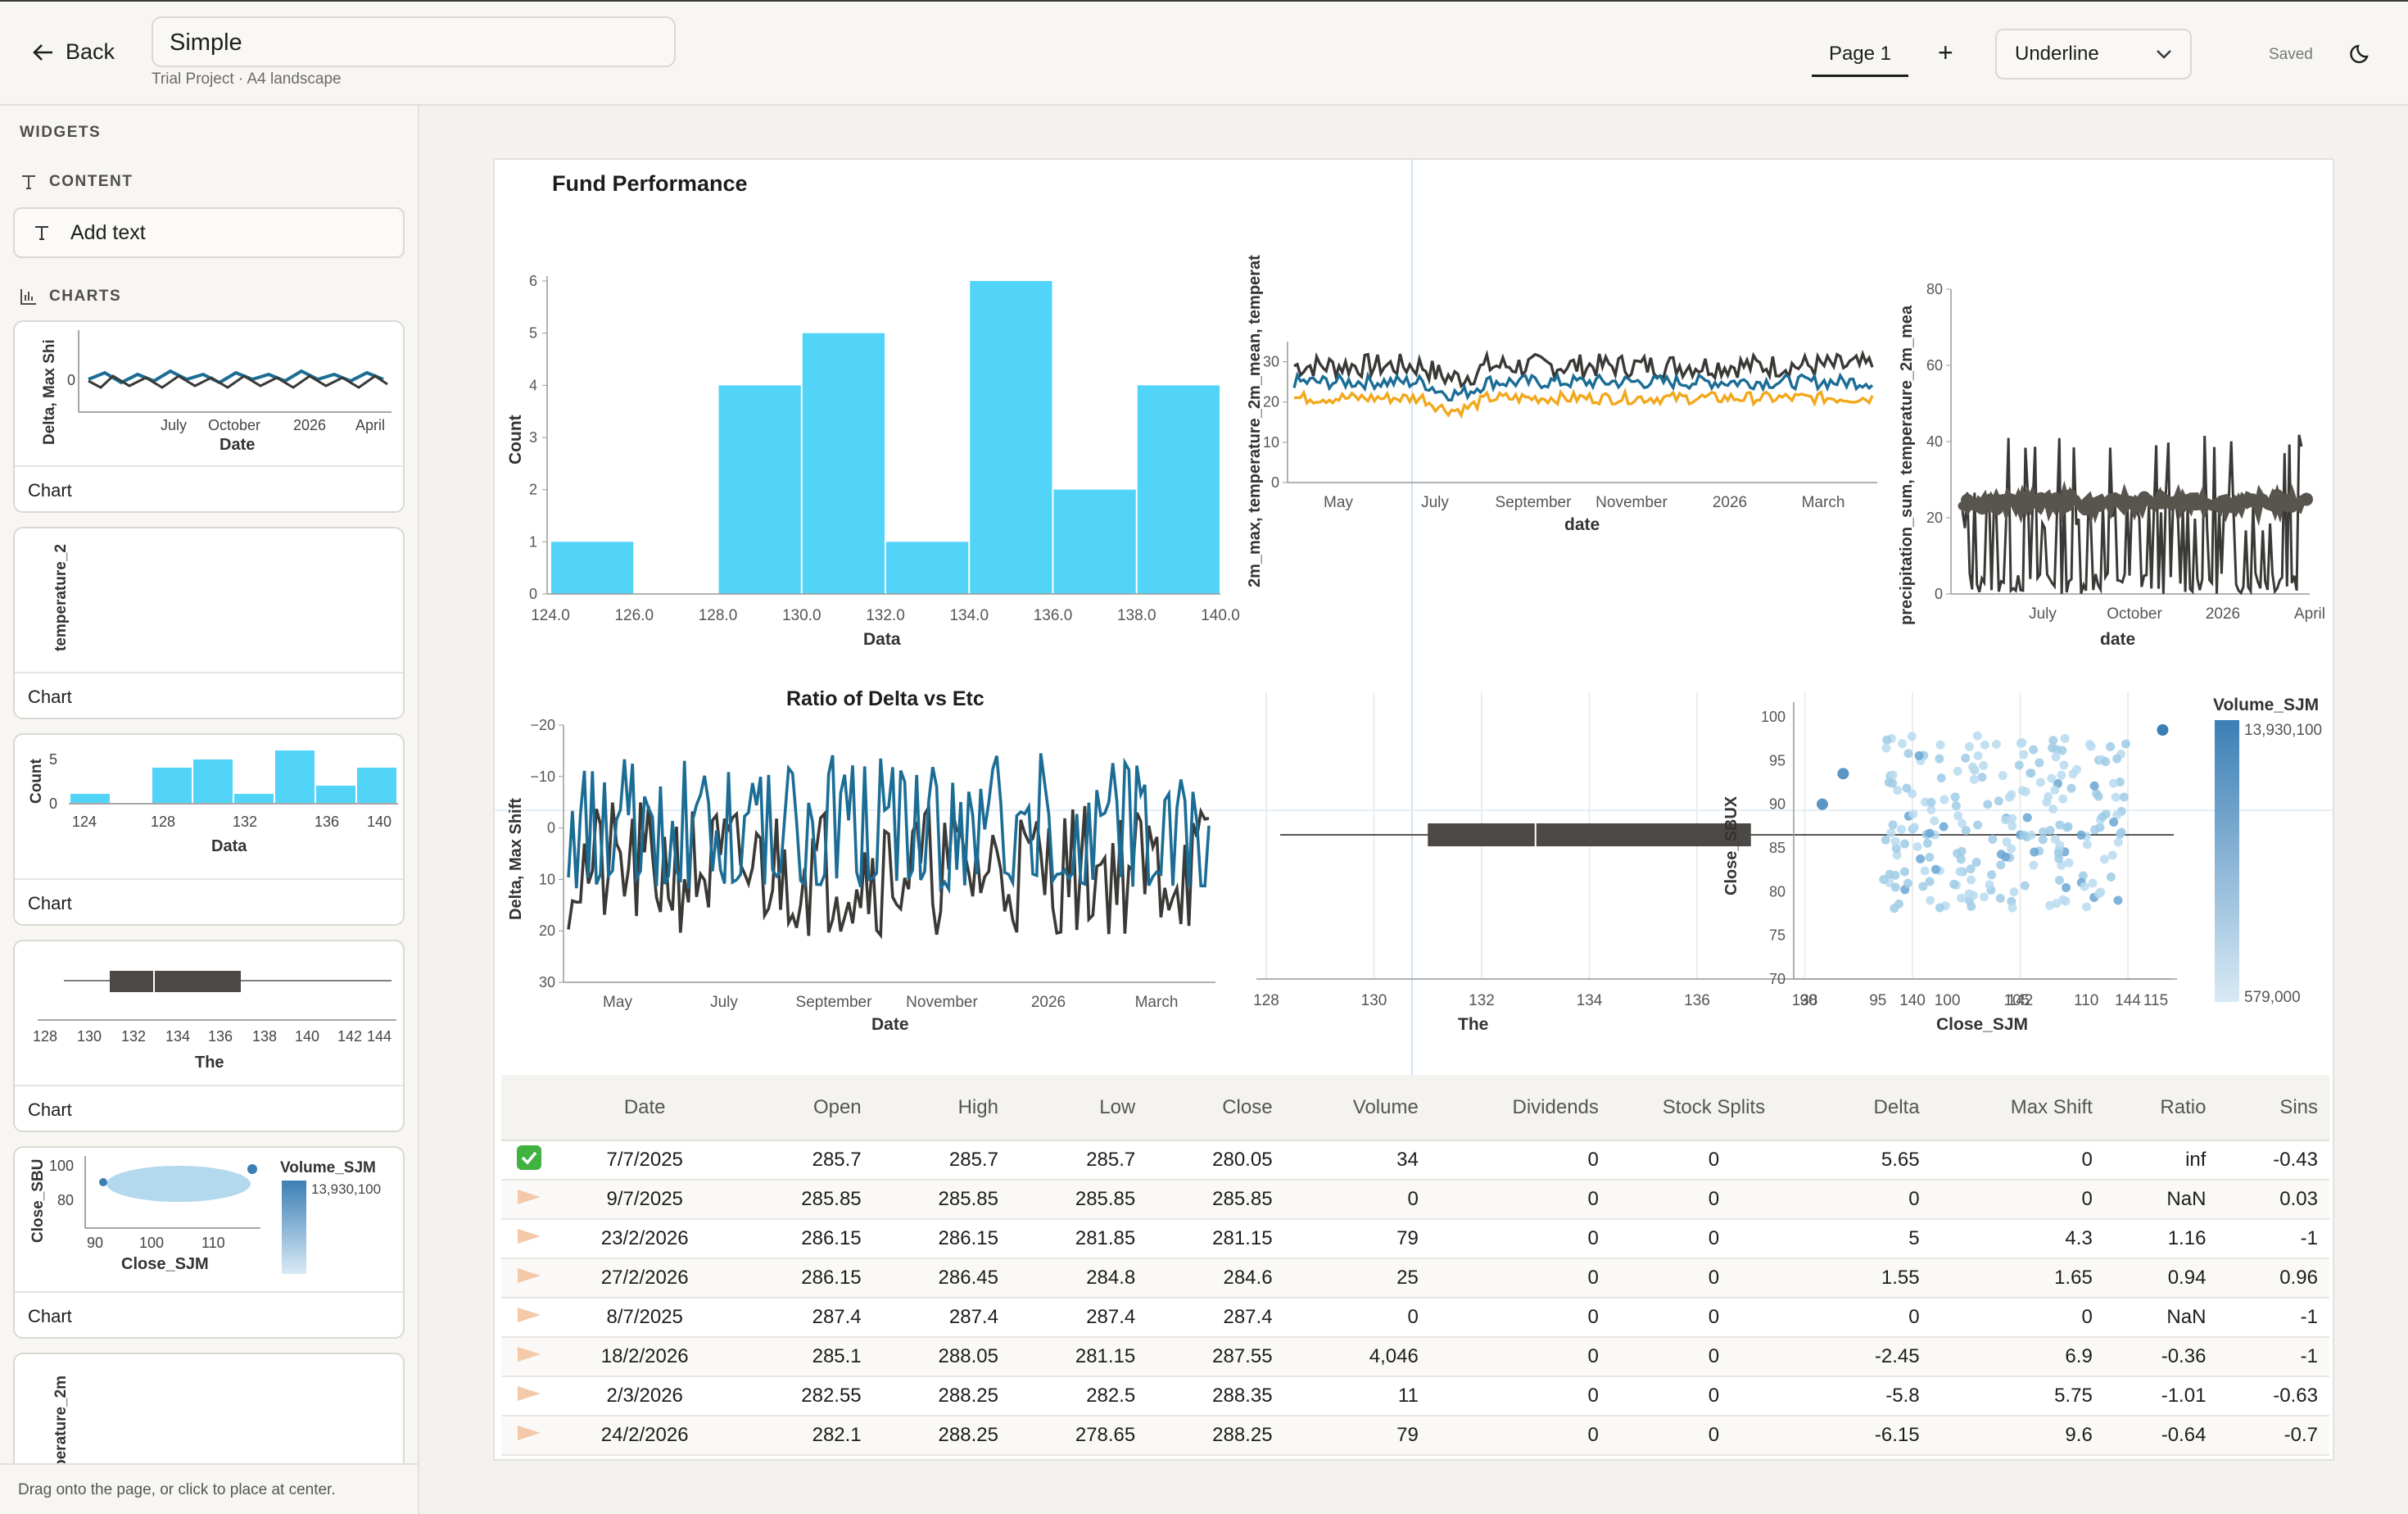  What do you see at coordinates (834, 1002) in the screenshot?
I see `x-tick-label: September` at bounding box center [834, 1002].